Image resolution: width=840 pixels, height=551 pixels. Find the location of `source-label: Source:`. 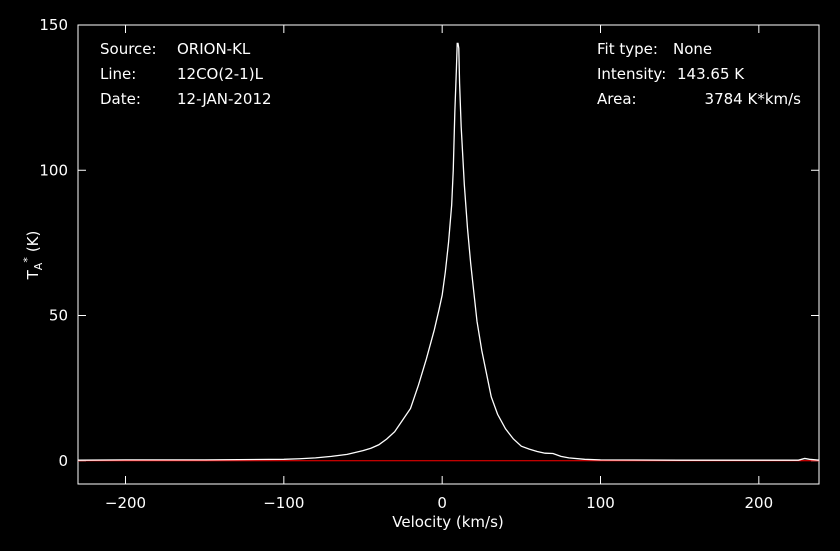

source-label: Source: is located at coordinates (128, 49).